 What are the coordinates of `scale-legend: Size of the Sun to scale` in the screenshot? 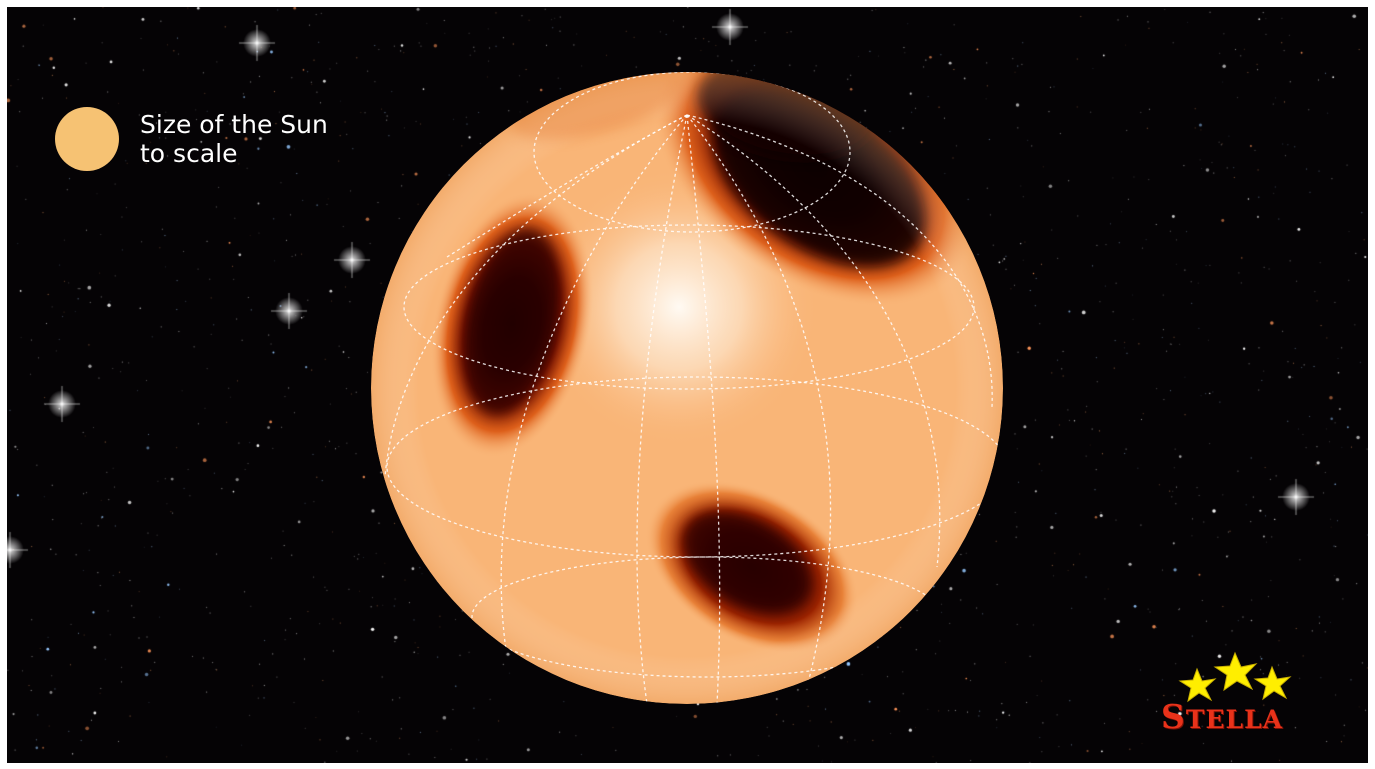 It's located at (191, 139).